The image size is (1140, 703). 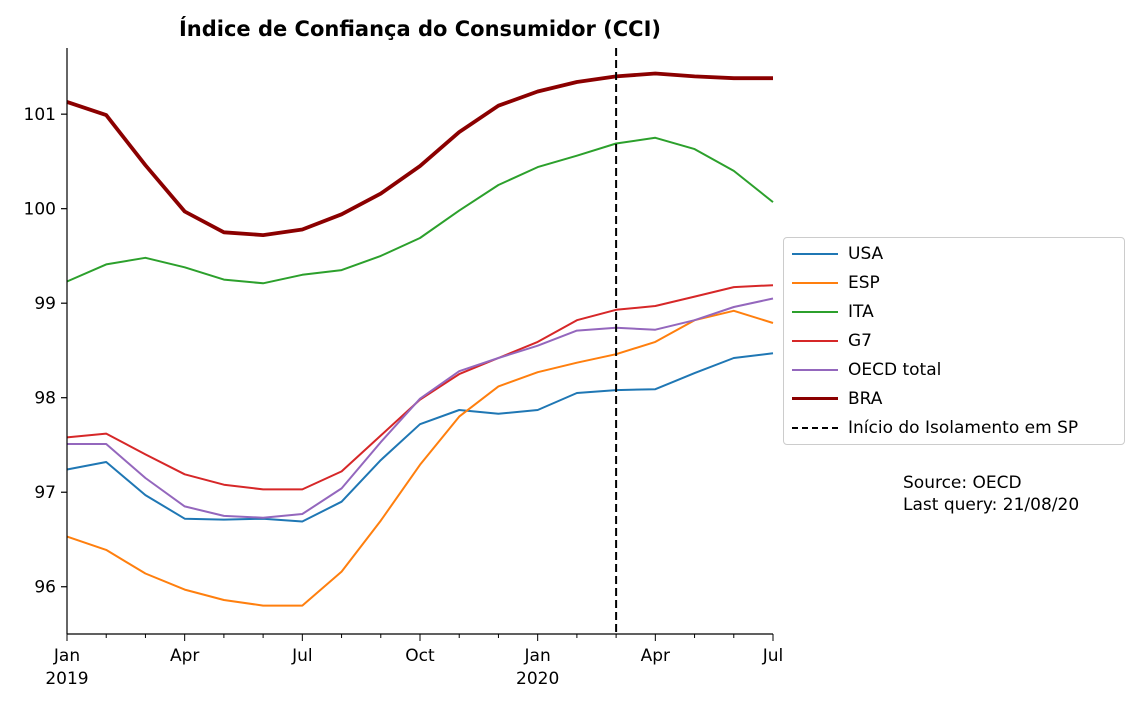 What do you see at coordinates (420, 656) in the screenshot?
I see `x-tick-label: Oct` at bounding box center [420, 656].